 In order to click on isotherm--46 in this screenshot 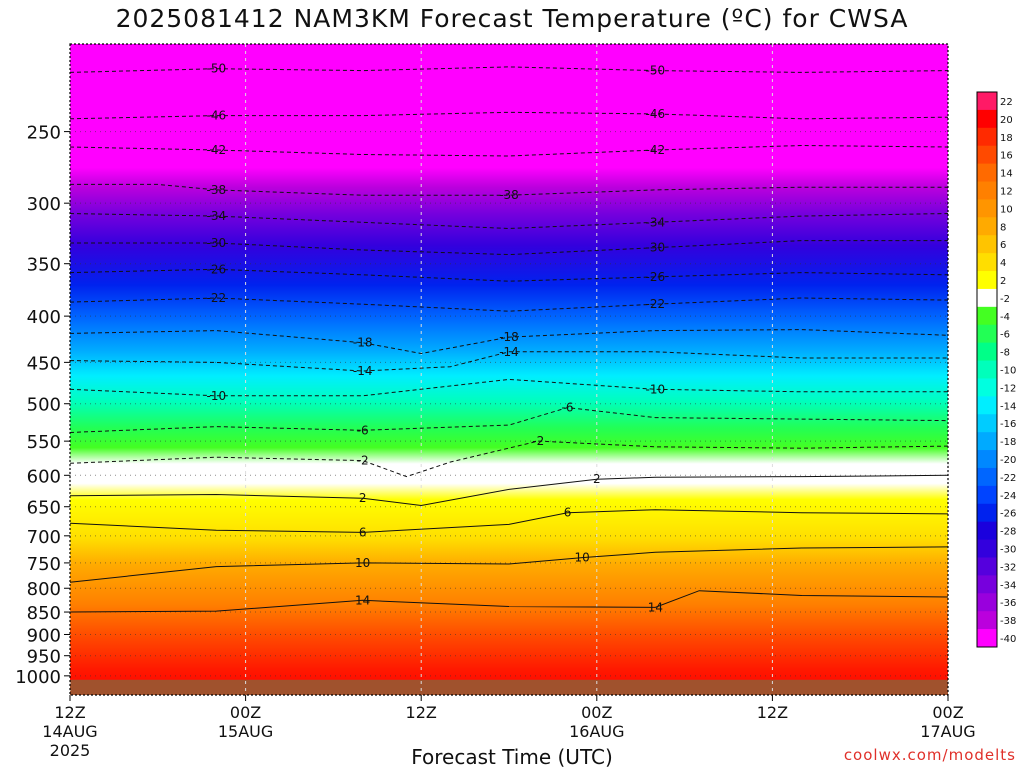, I will do `click(509, 115)`.